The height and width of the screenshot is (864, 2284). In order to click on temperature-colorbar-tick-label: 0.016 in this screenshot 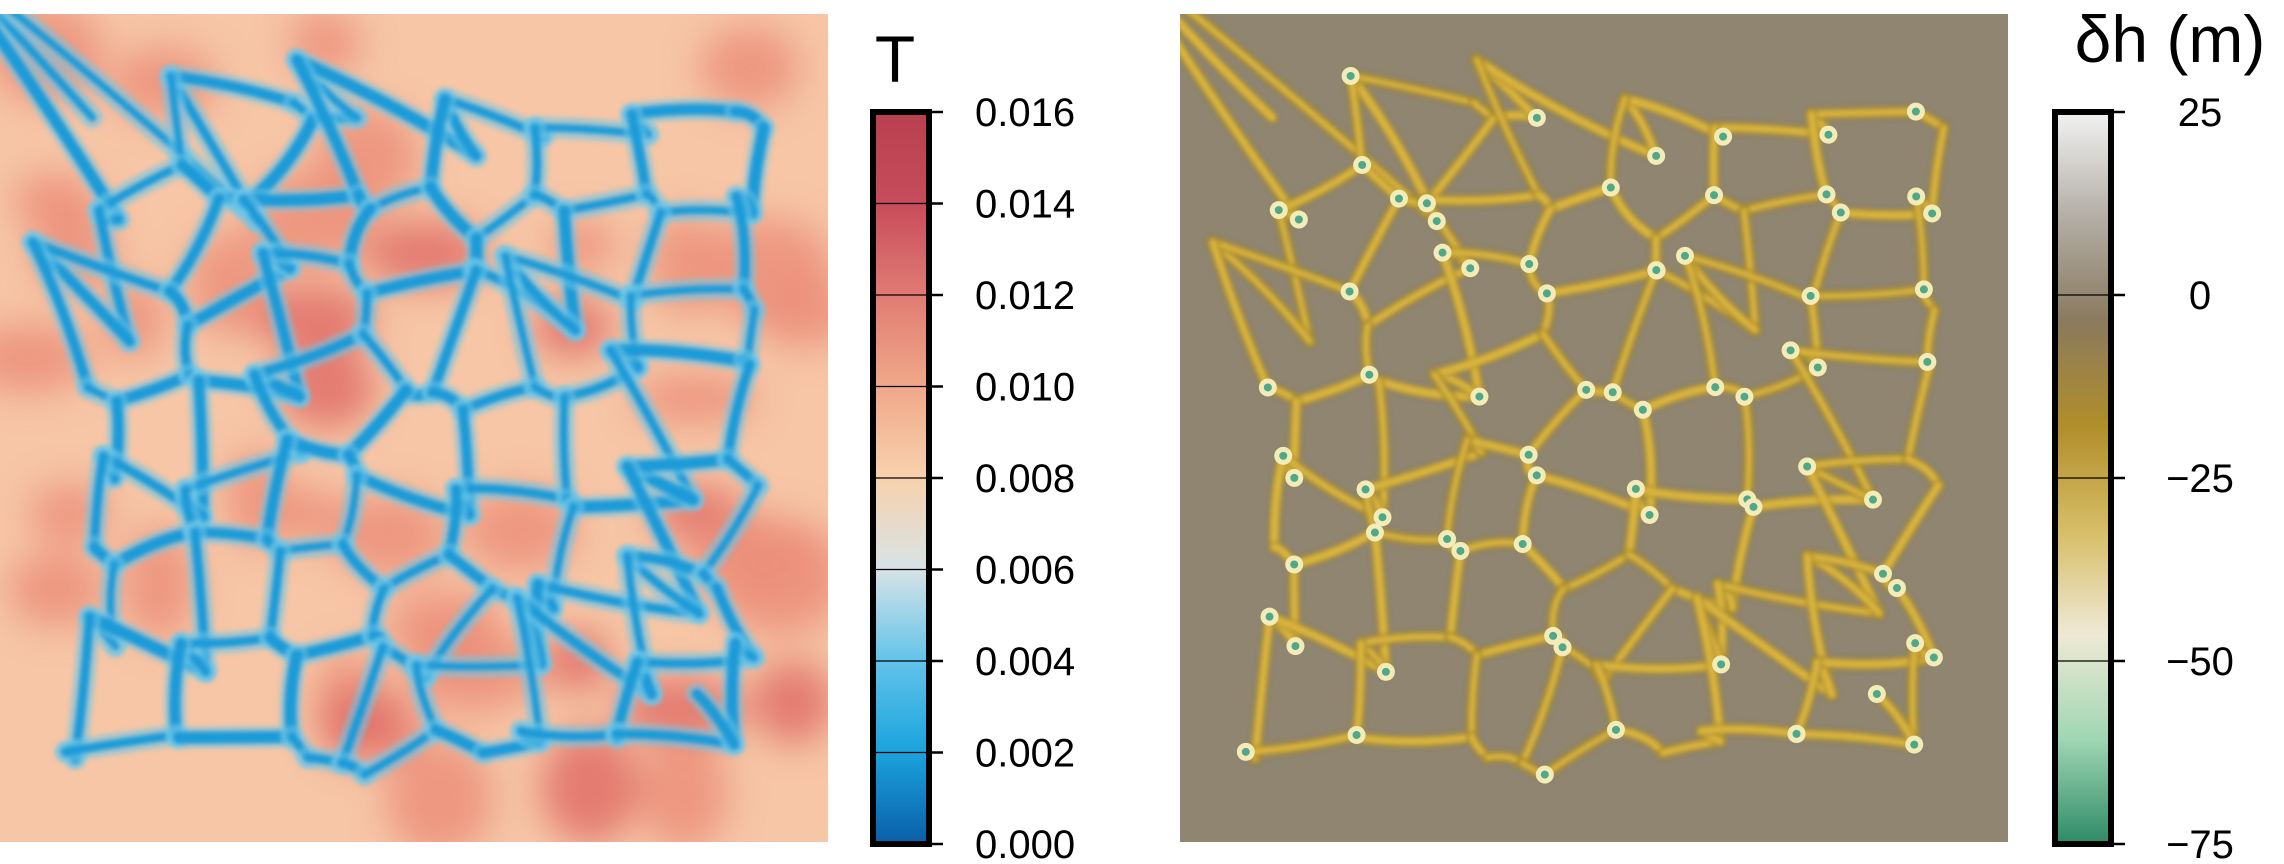, I will do `click(1025, 113)`.